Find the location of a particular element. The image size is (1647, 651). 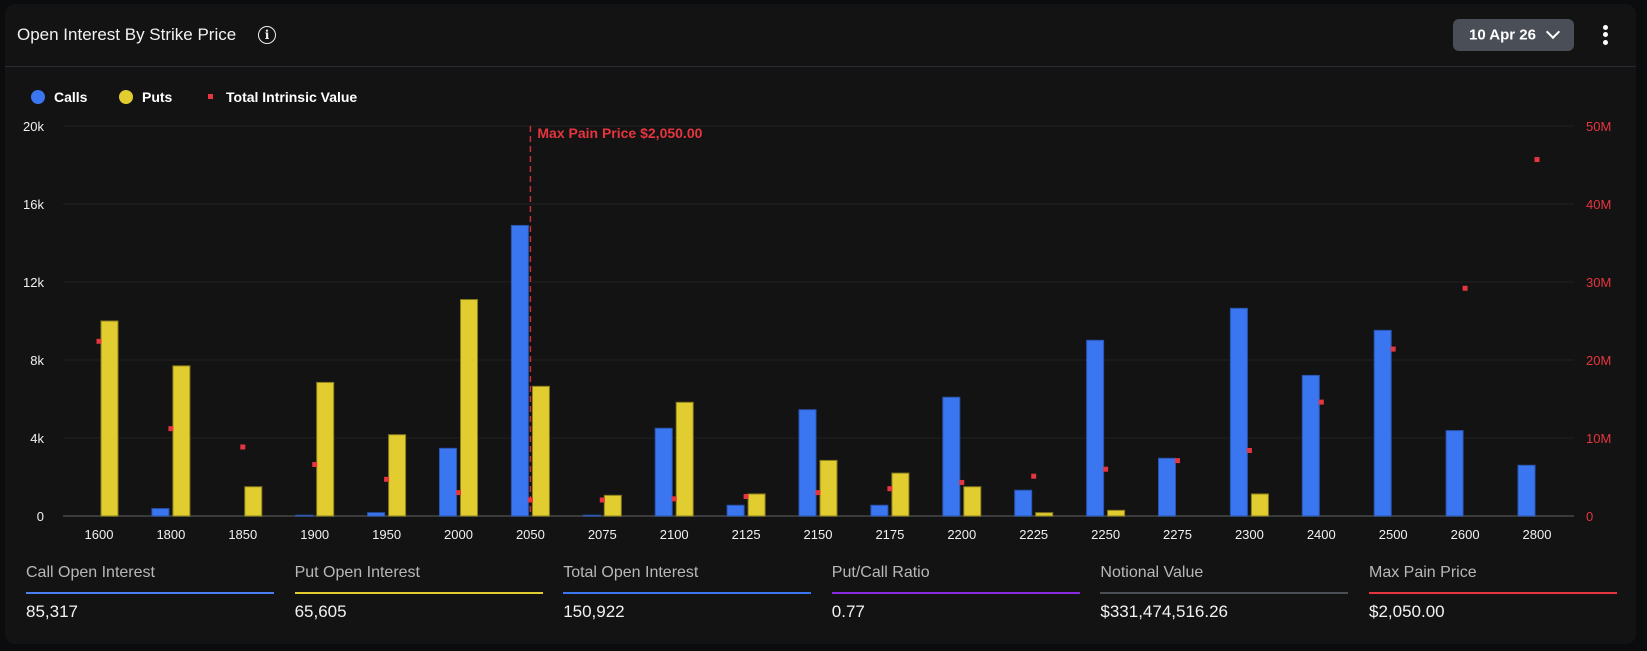

left-axis-tick: 12k is located at coordinates (33, 282).